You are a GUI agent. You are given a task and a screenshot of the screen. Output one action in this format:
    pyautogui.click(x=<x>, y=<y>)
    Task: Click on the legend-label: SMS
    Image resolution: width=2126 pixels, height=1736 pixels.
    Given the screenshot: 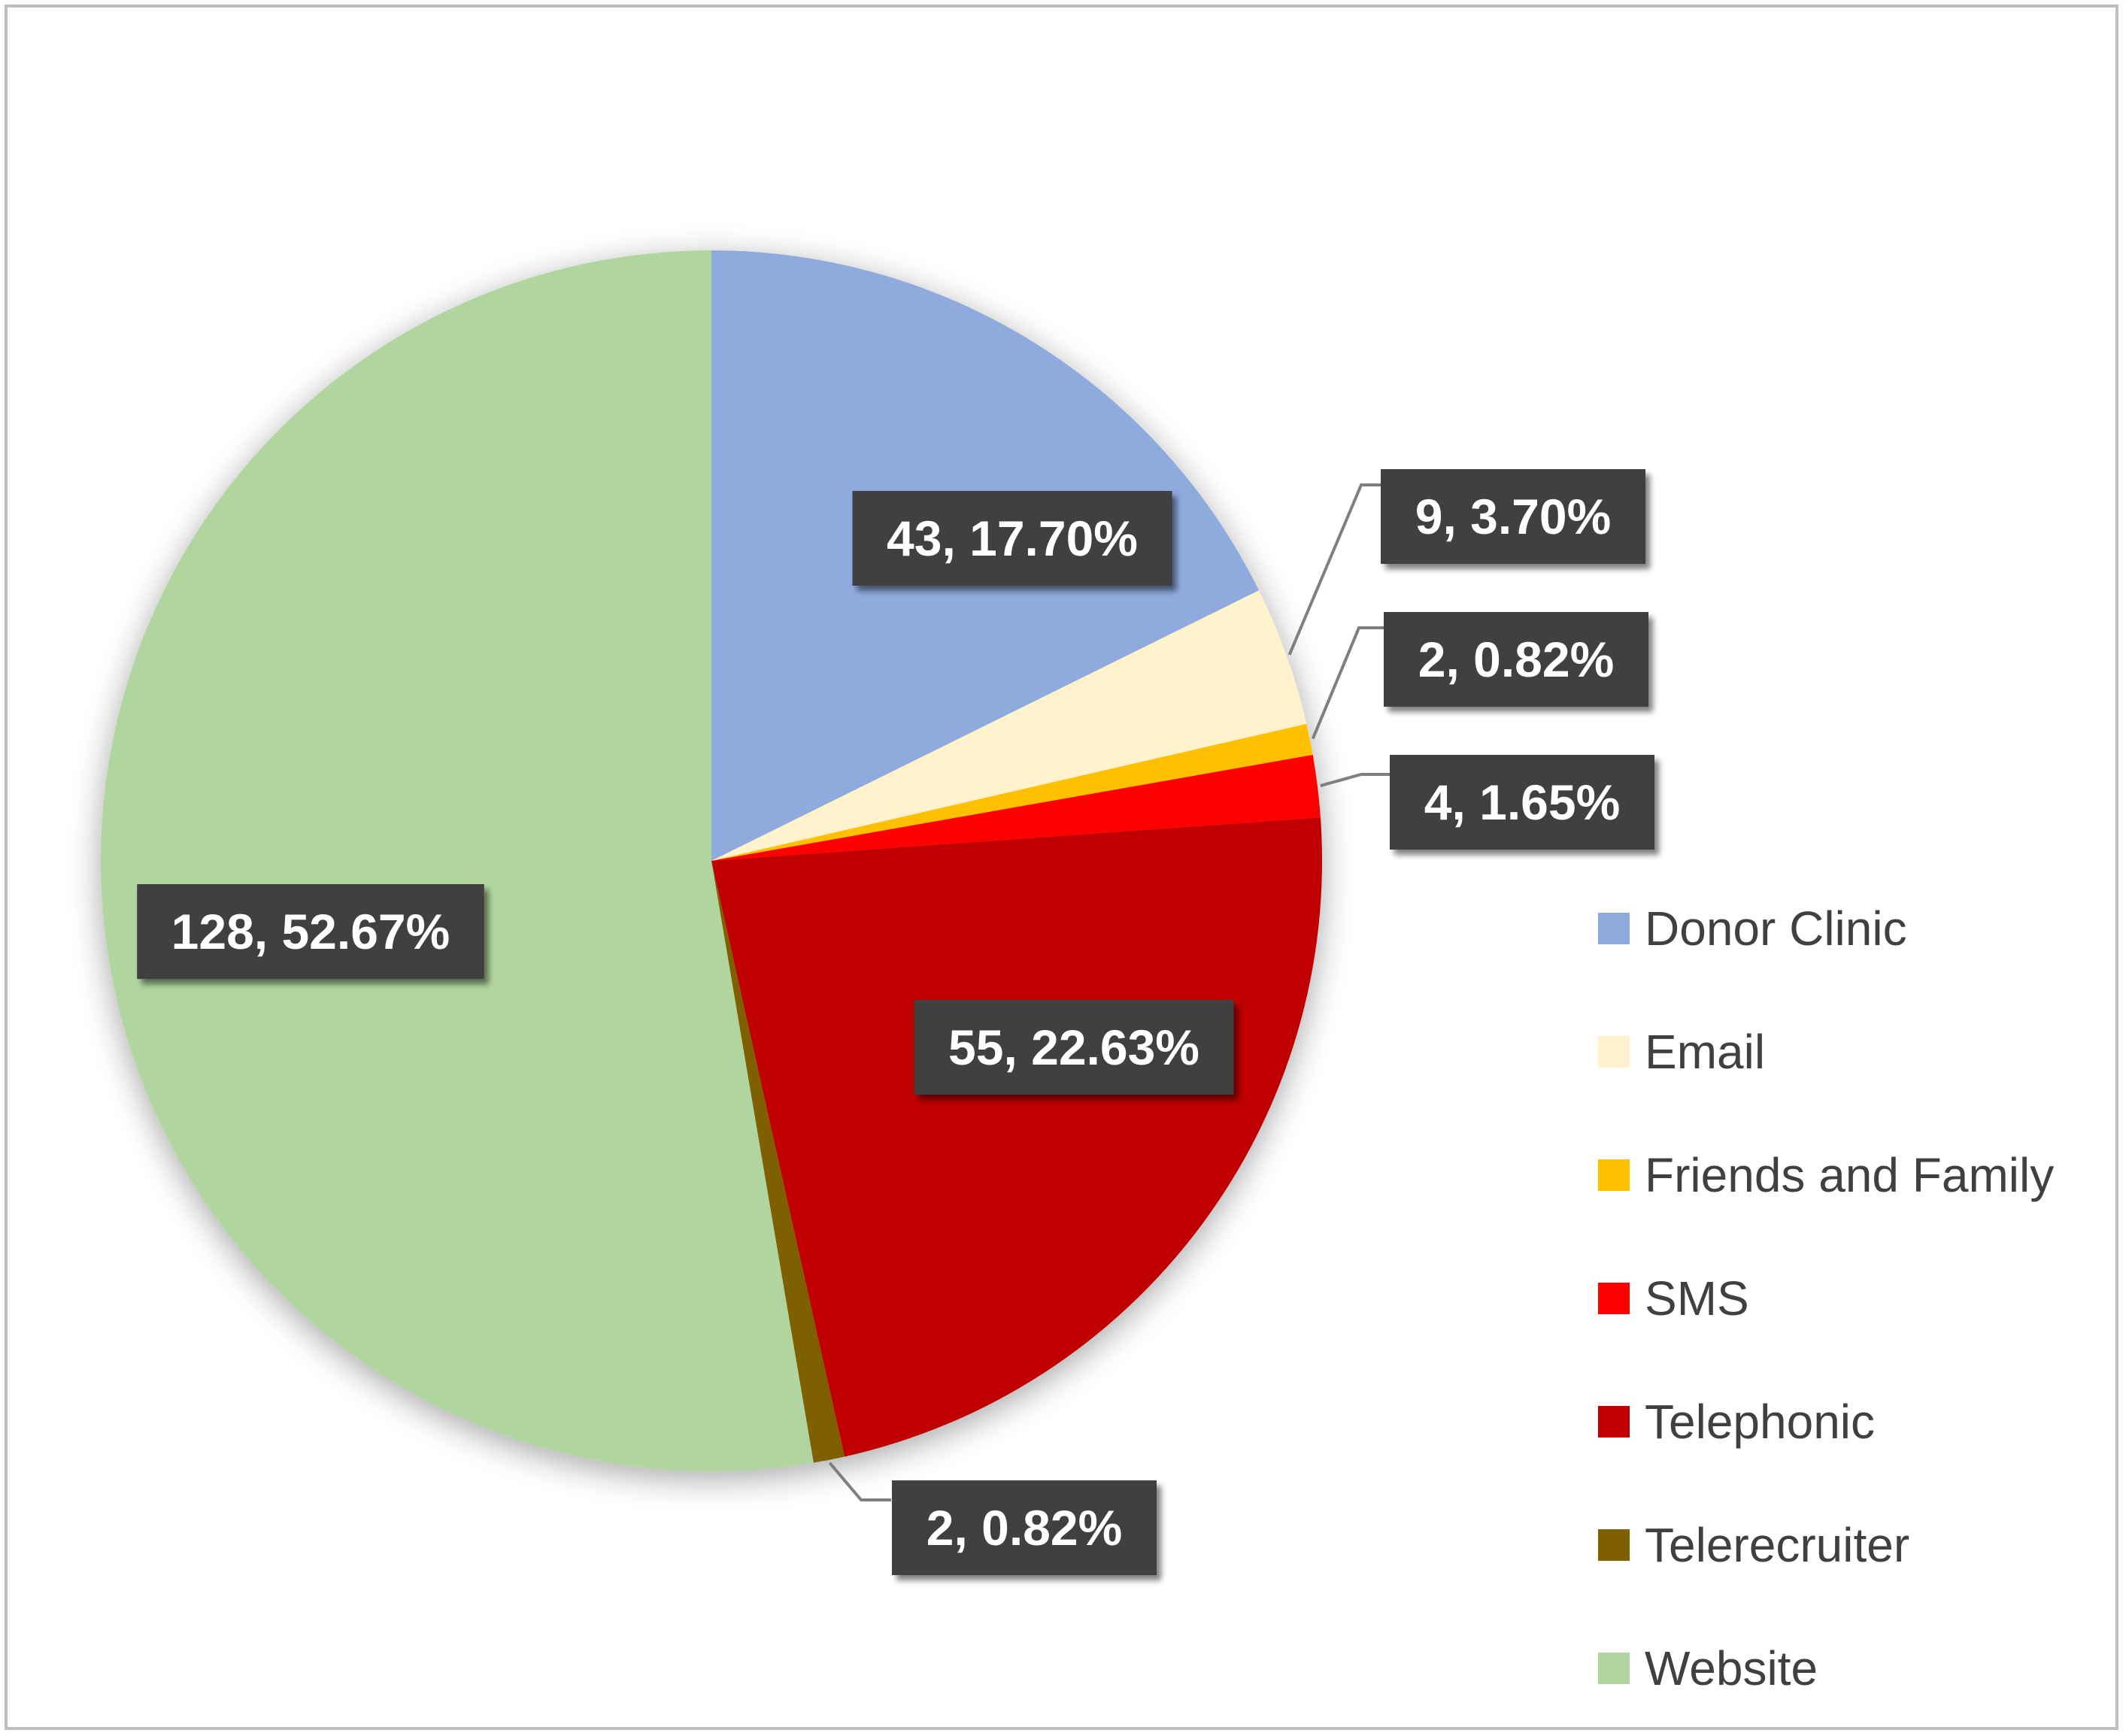 What is the action you would take?
    pyautogui.click(x=1697, y=1298)
    